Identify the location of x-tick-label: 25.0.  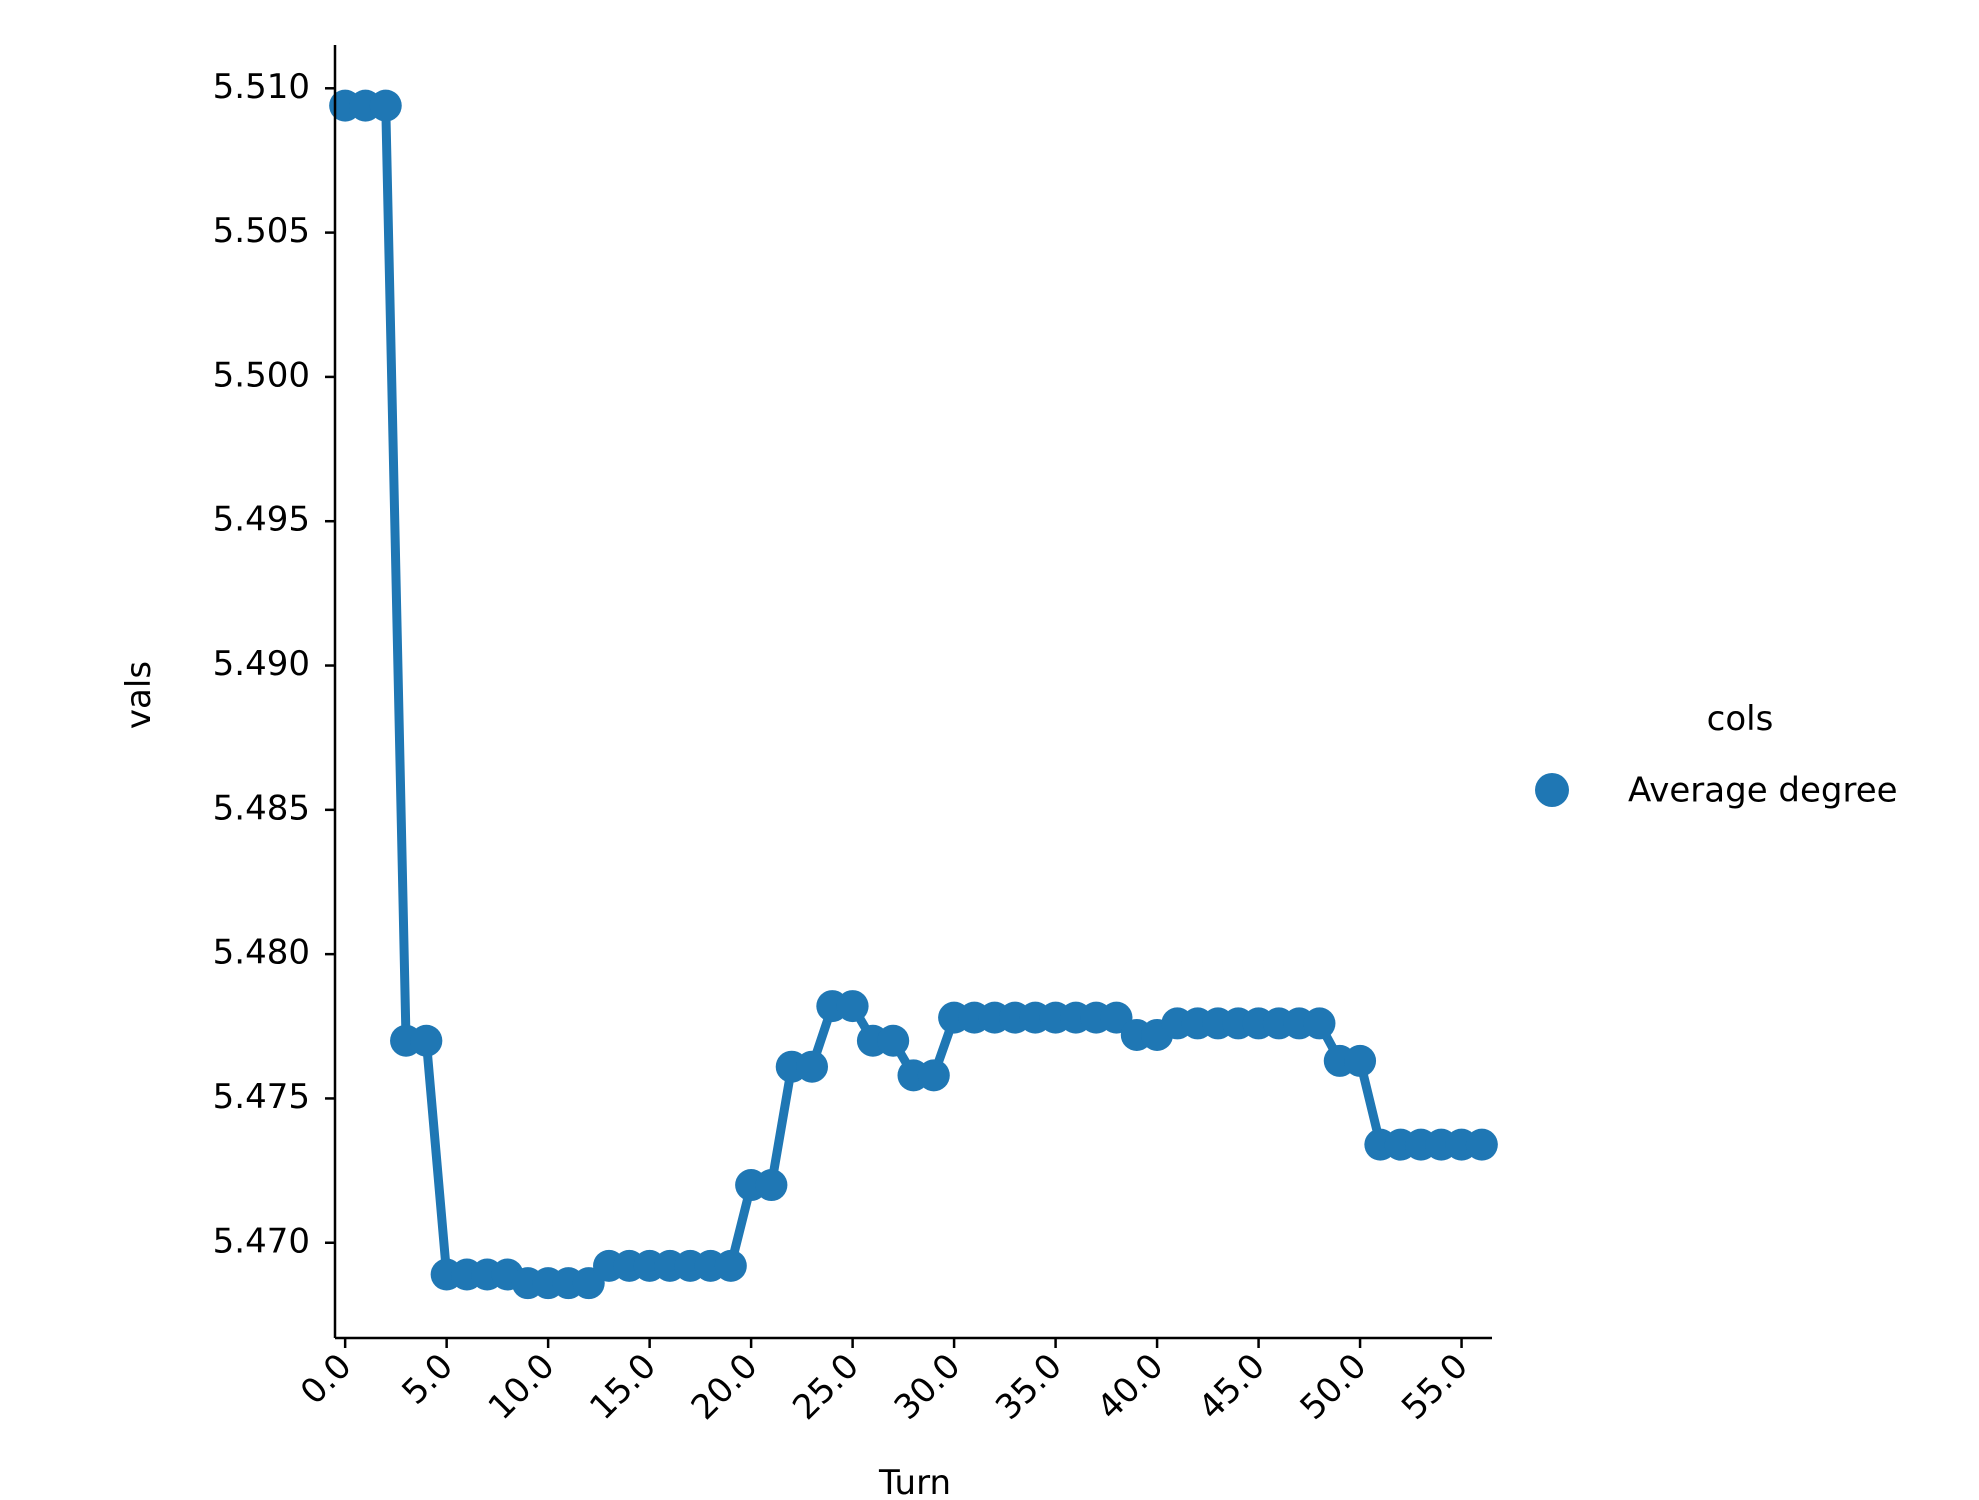
(826, 1387).